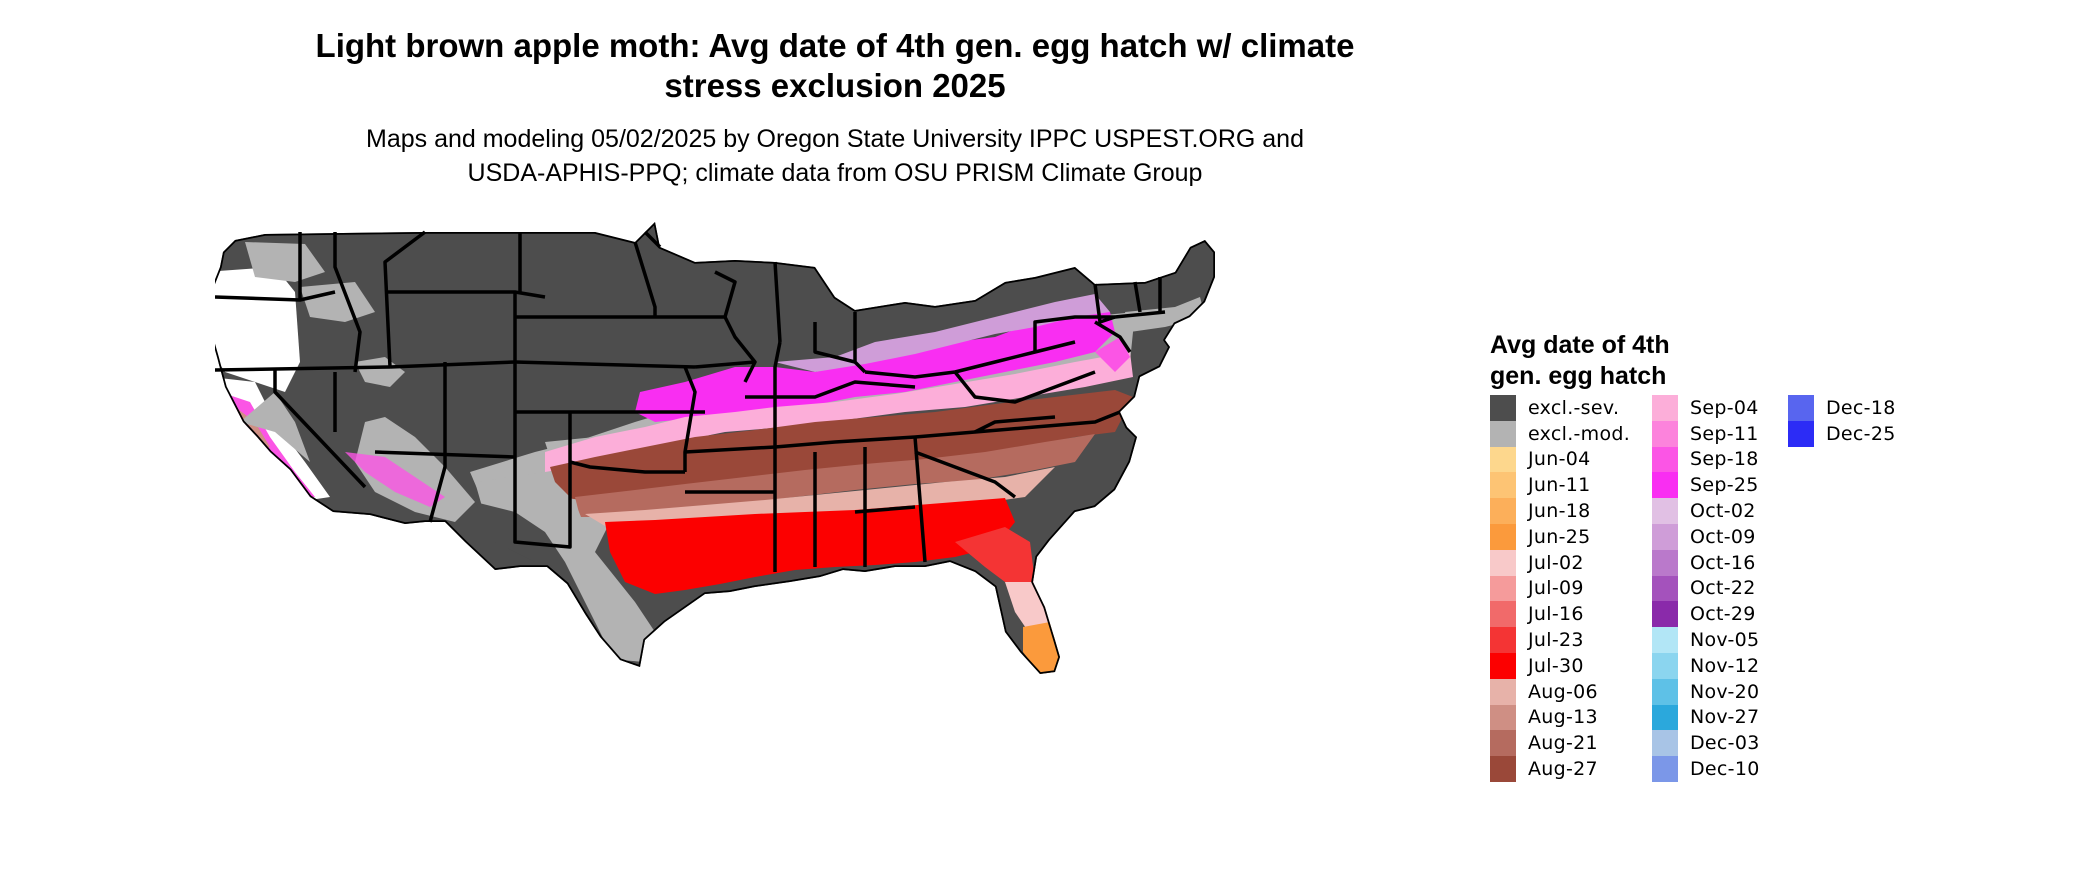 The image size is (2100, 892). I want to click on legend-item: Jun-11, so click(1560, 485).